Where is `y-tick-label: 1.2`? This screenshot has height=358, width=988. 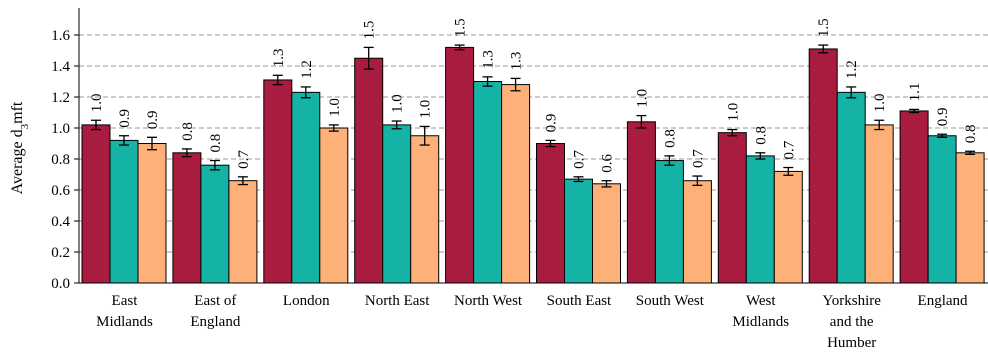 y-tick-label: 1.2 is located at coordinates (60, 98).